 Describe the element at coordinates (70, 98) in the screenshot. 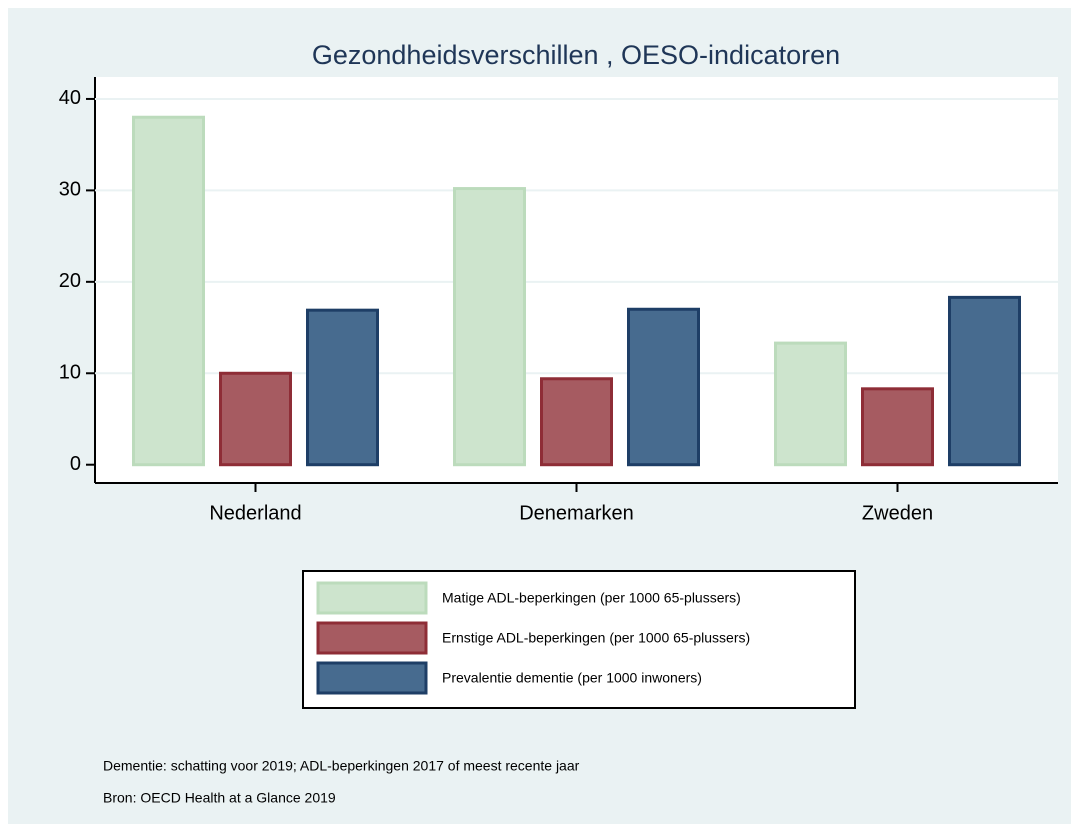

I see `y-tick-label: 40` at that location.